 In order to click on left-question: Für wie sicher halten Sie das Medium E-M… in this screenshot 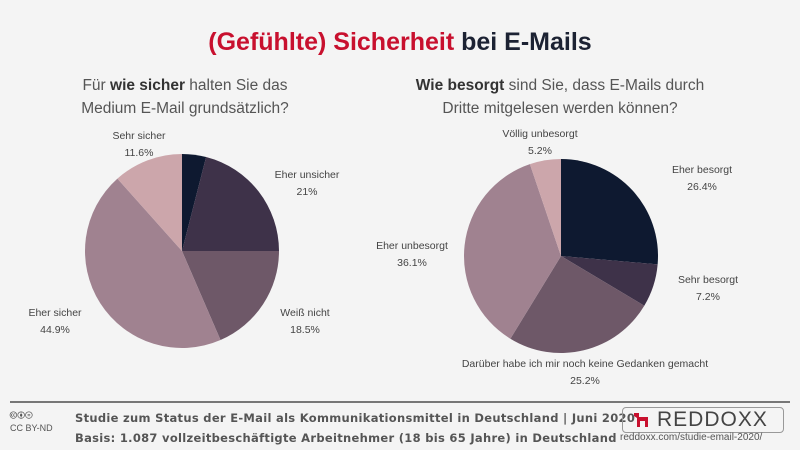, I will do `click(185, 97)`.